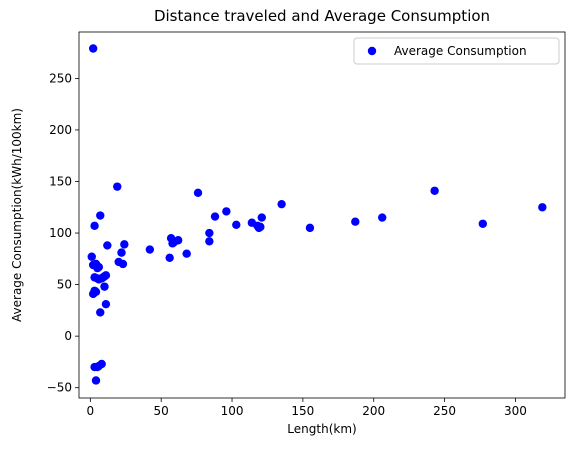 Image resolution: width=574 pixels, height=453 pixels. I want to click on y-tick-label: 150, so click(60, 181).